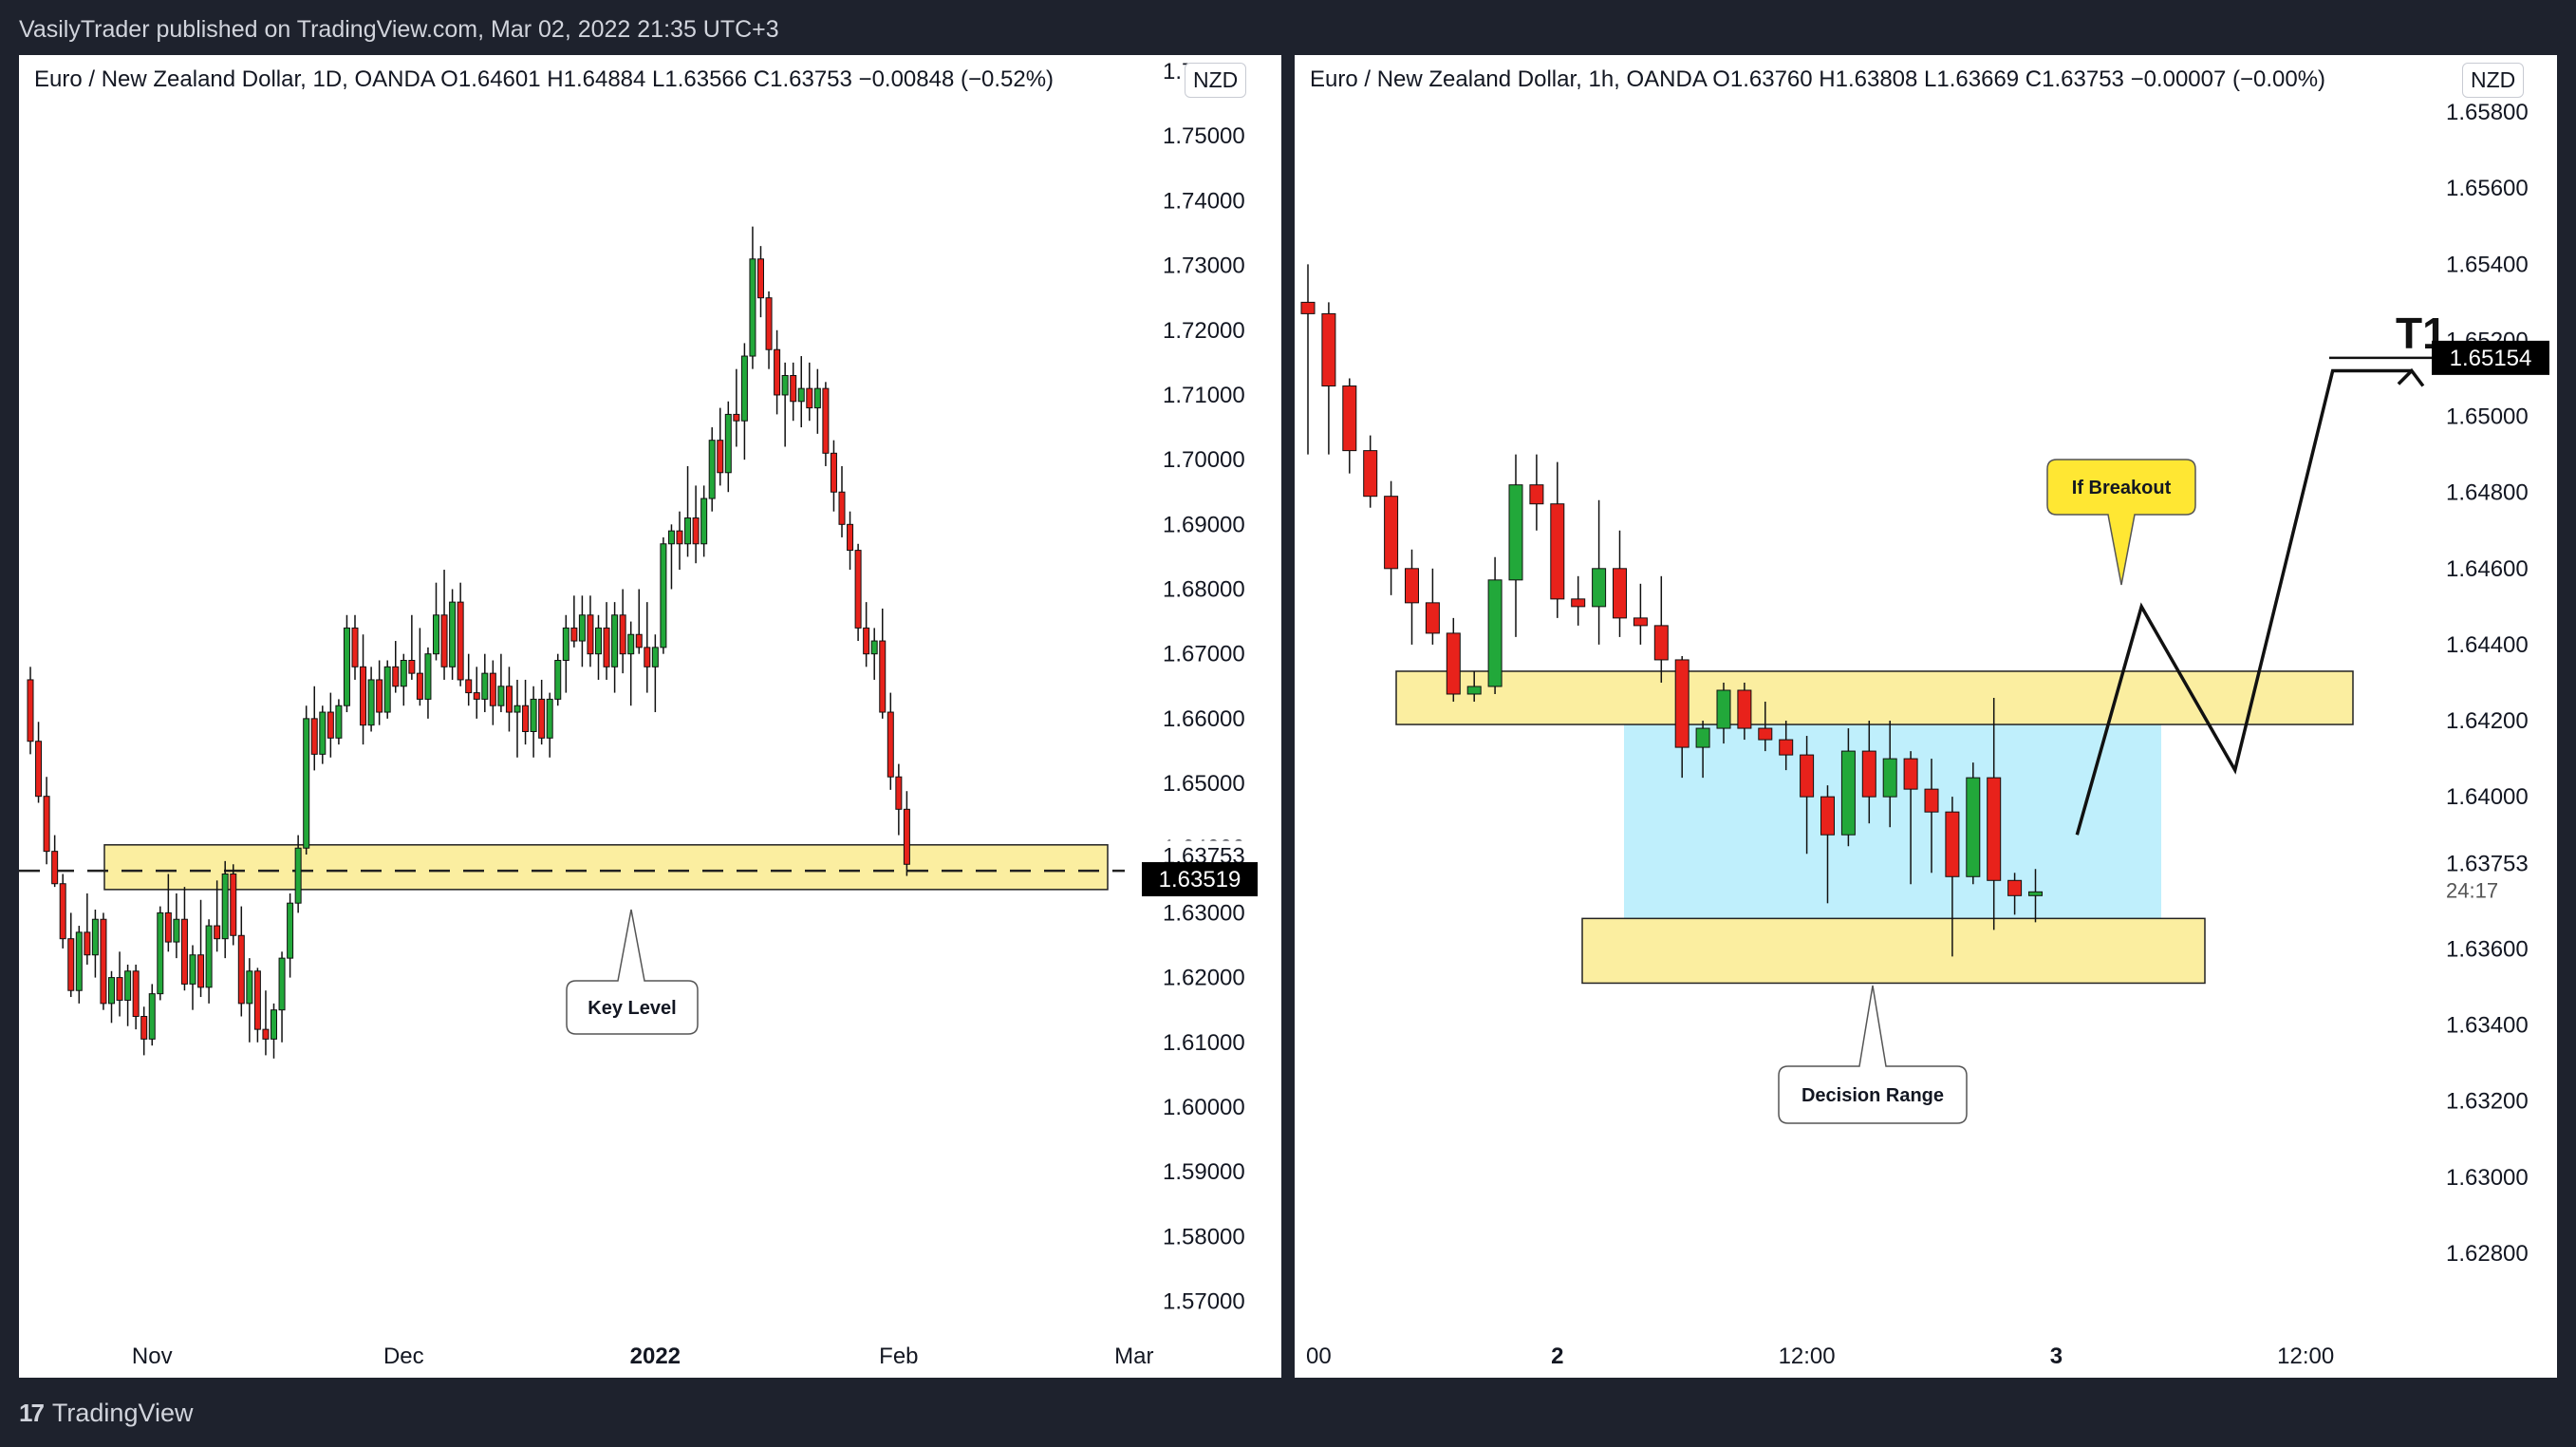 Image resolution: width=2576 pixels, height=1447 pixels. I want to click on daily-x-label: Mar, so click(1133, 1357).